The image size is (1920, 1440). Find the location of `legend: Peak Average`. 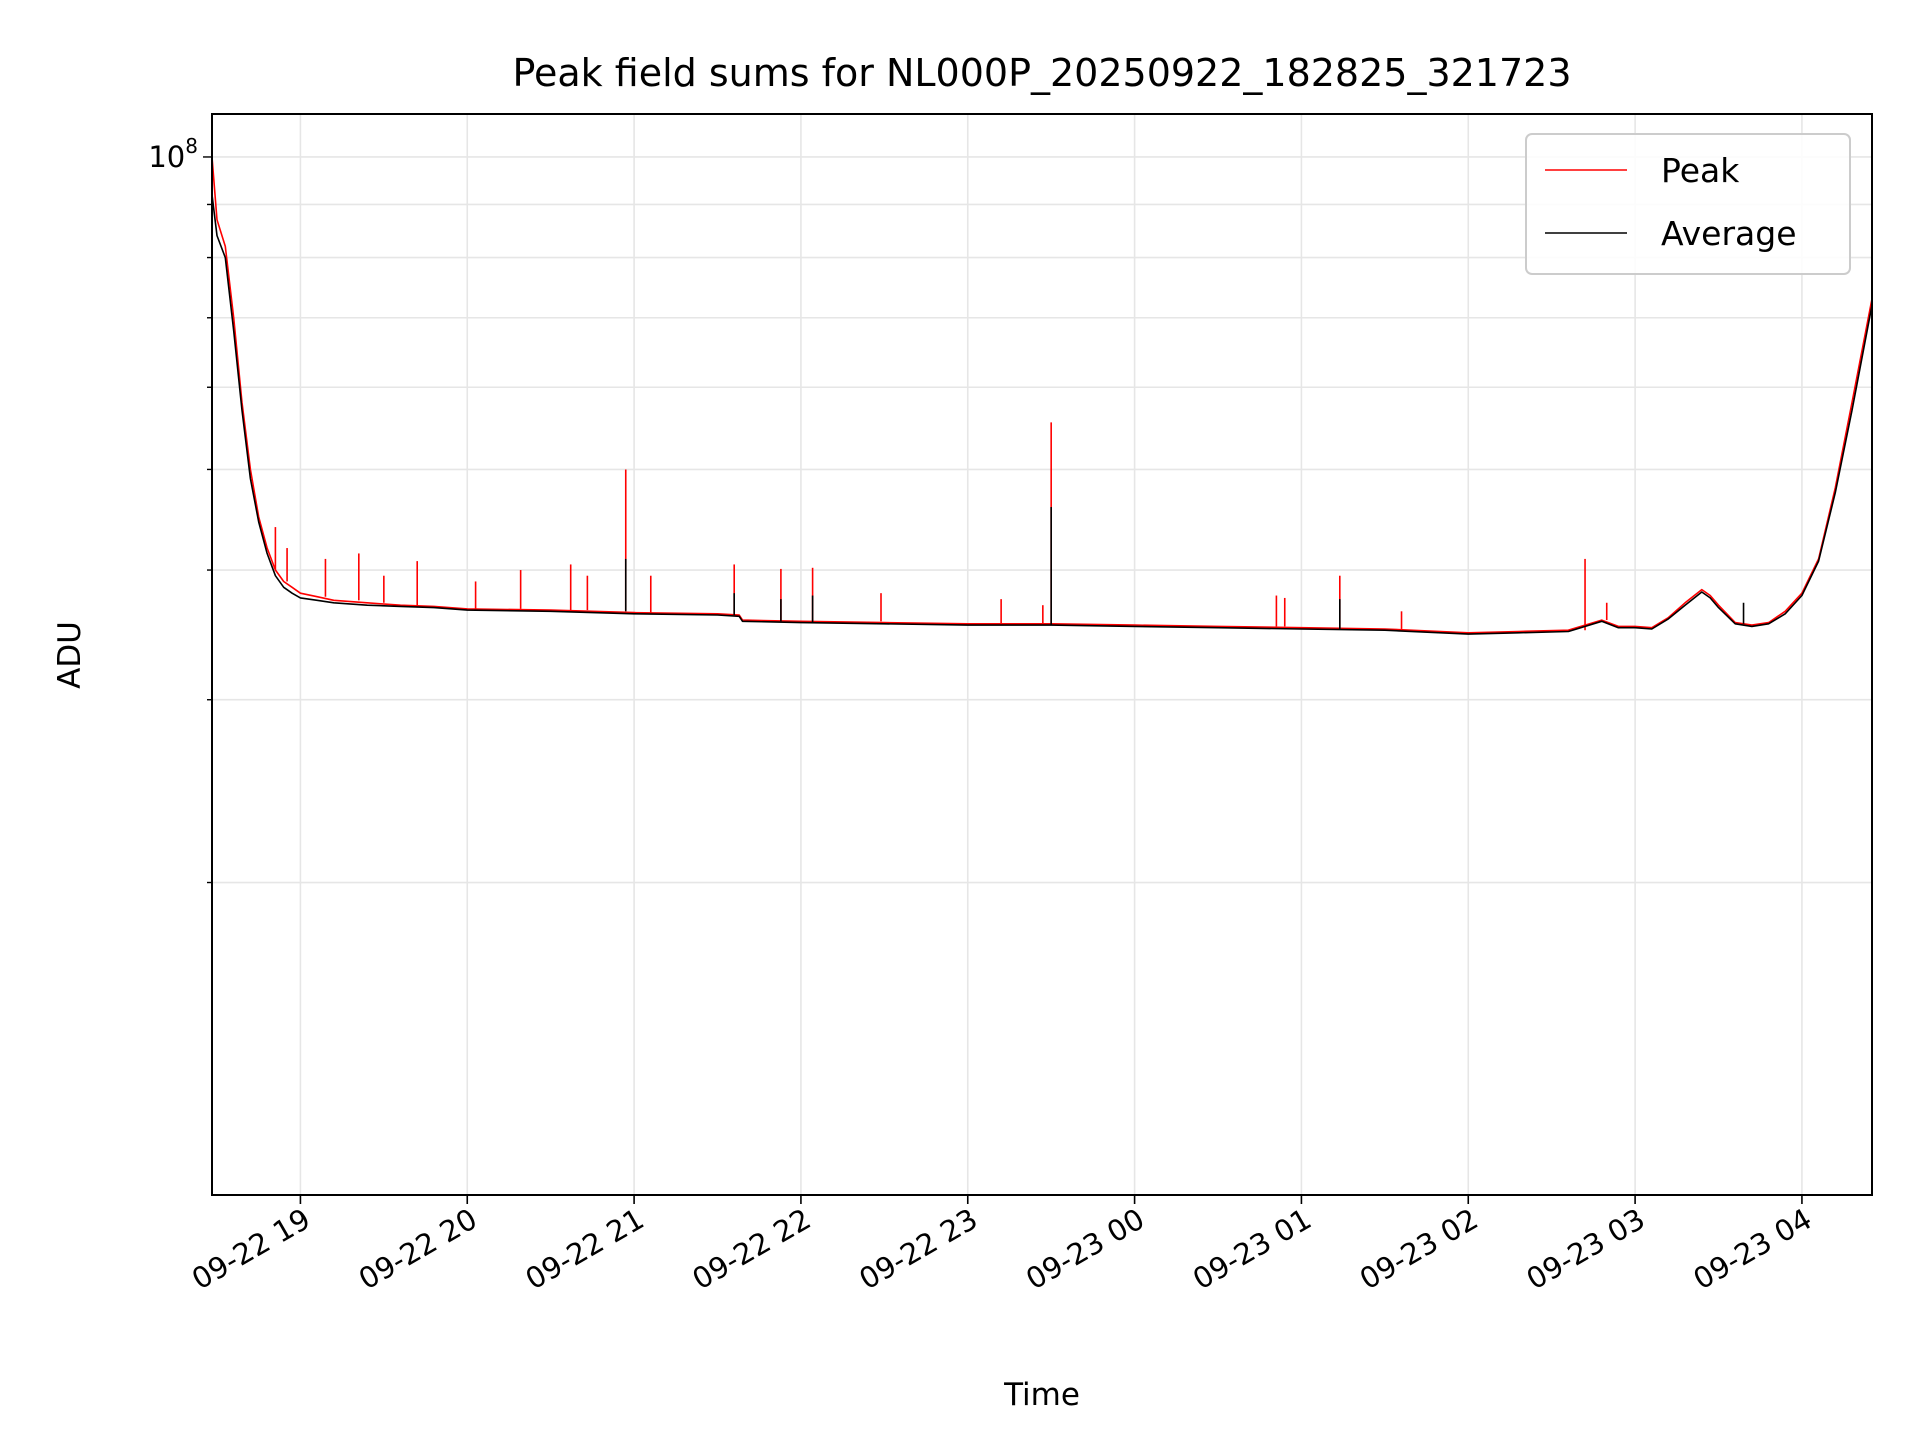

legend: Peak Average is located at coordinates (1688, 204).